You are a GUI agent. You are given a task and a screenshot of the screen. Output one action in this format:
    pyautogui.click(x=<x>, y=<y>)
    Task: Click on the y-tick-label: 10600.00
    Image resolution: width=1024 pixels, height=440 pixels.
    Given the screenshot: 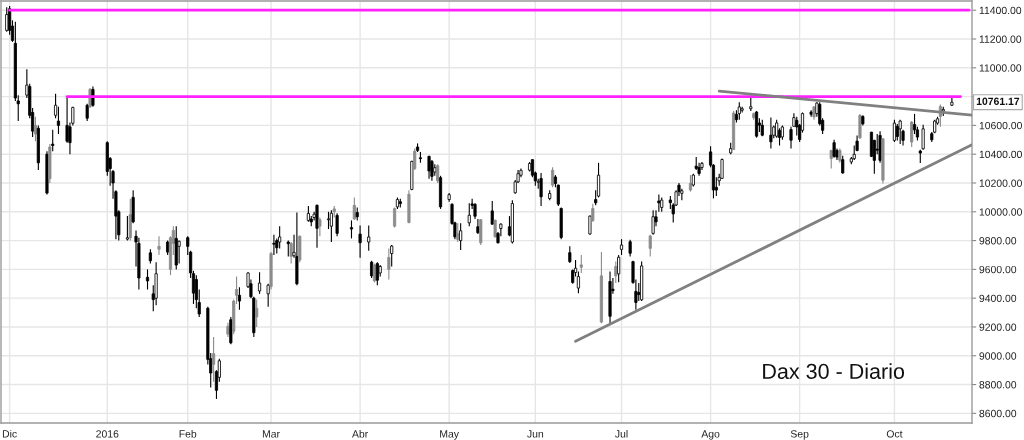 What is the action you would take?
    pyautogui.click(x=1000, y=125)
    